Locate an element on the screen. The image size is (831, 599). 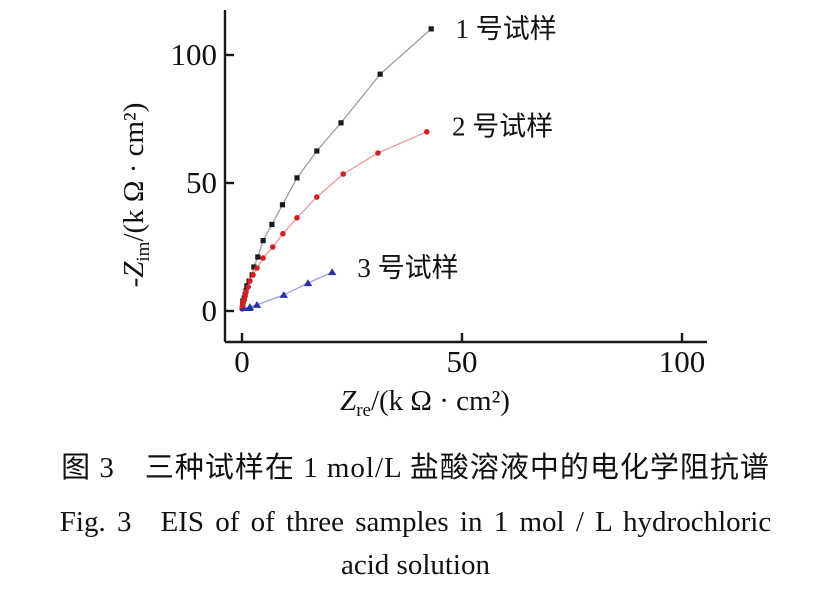
x-tick-label: 100 is located at coordinates (682, 361).